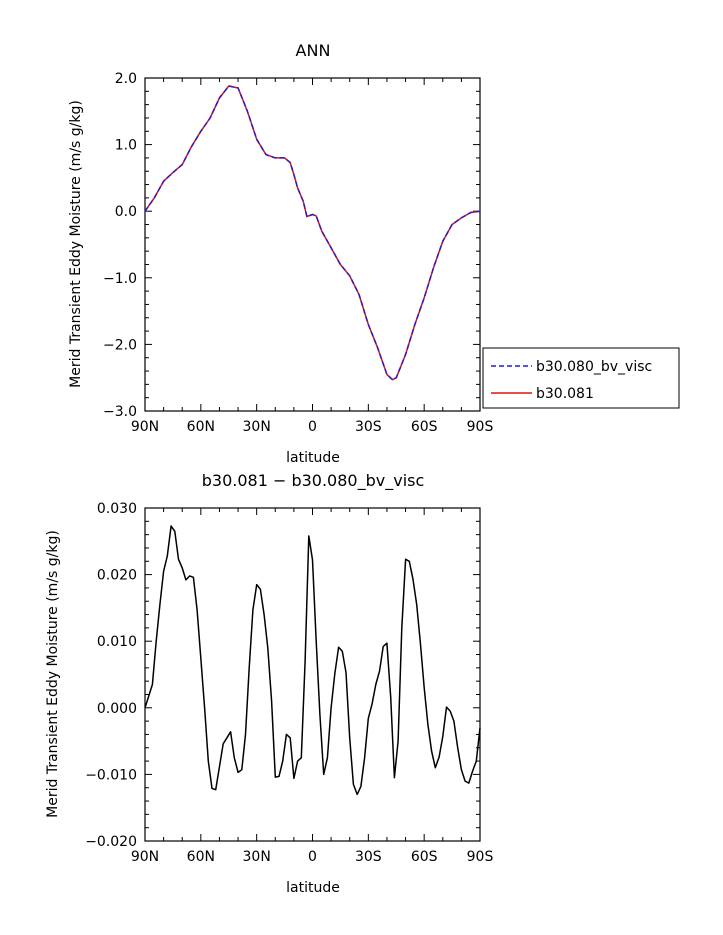 Image resolution: width=723 pixels, height=935 pixels. I want to click on y-tick-label: −0.020, so click(111, 842).